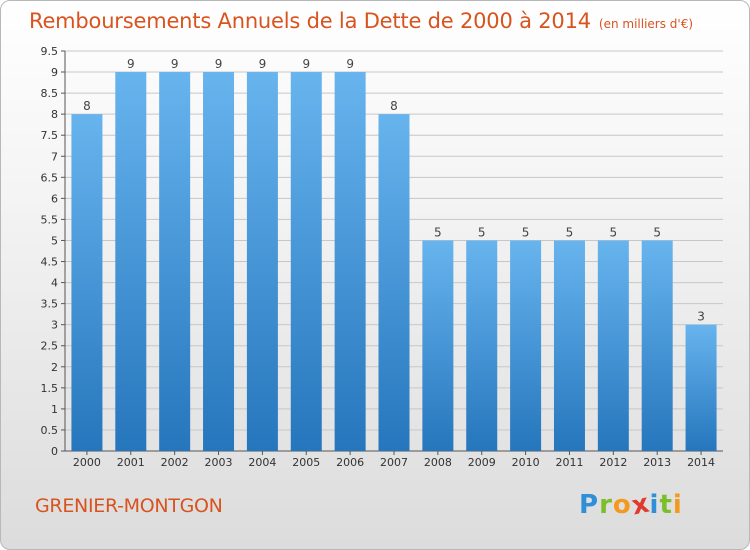 The image size is (750, 550). I want to click on x-tick-label: 2006, so click(350, 462).